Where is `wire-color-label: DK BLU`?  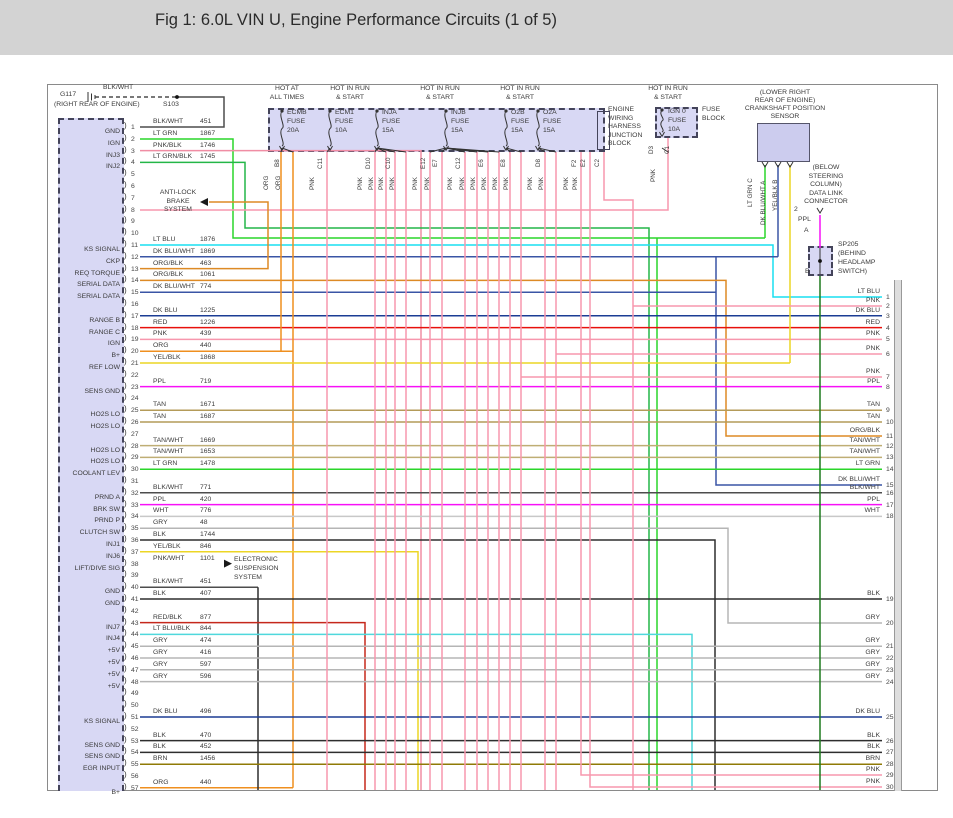 wire-color-label: DK BLU is located at coordinates (165, 711).